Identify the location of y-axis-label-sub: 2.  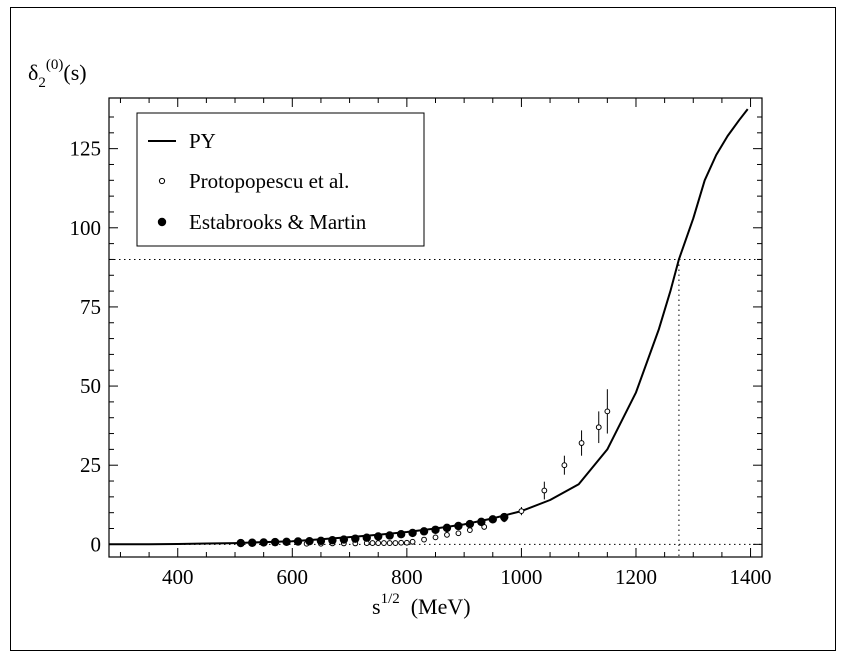
(42, 83).